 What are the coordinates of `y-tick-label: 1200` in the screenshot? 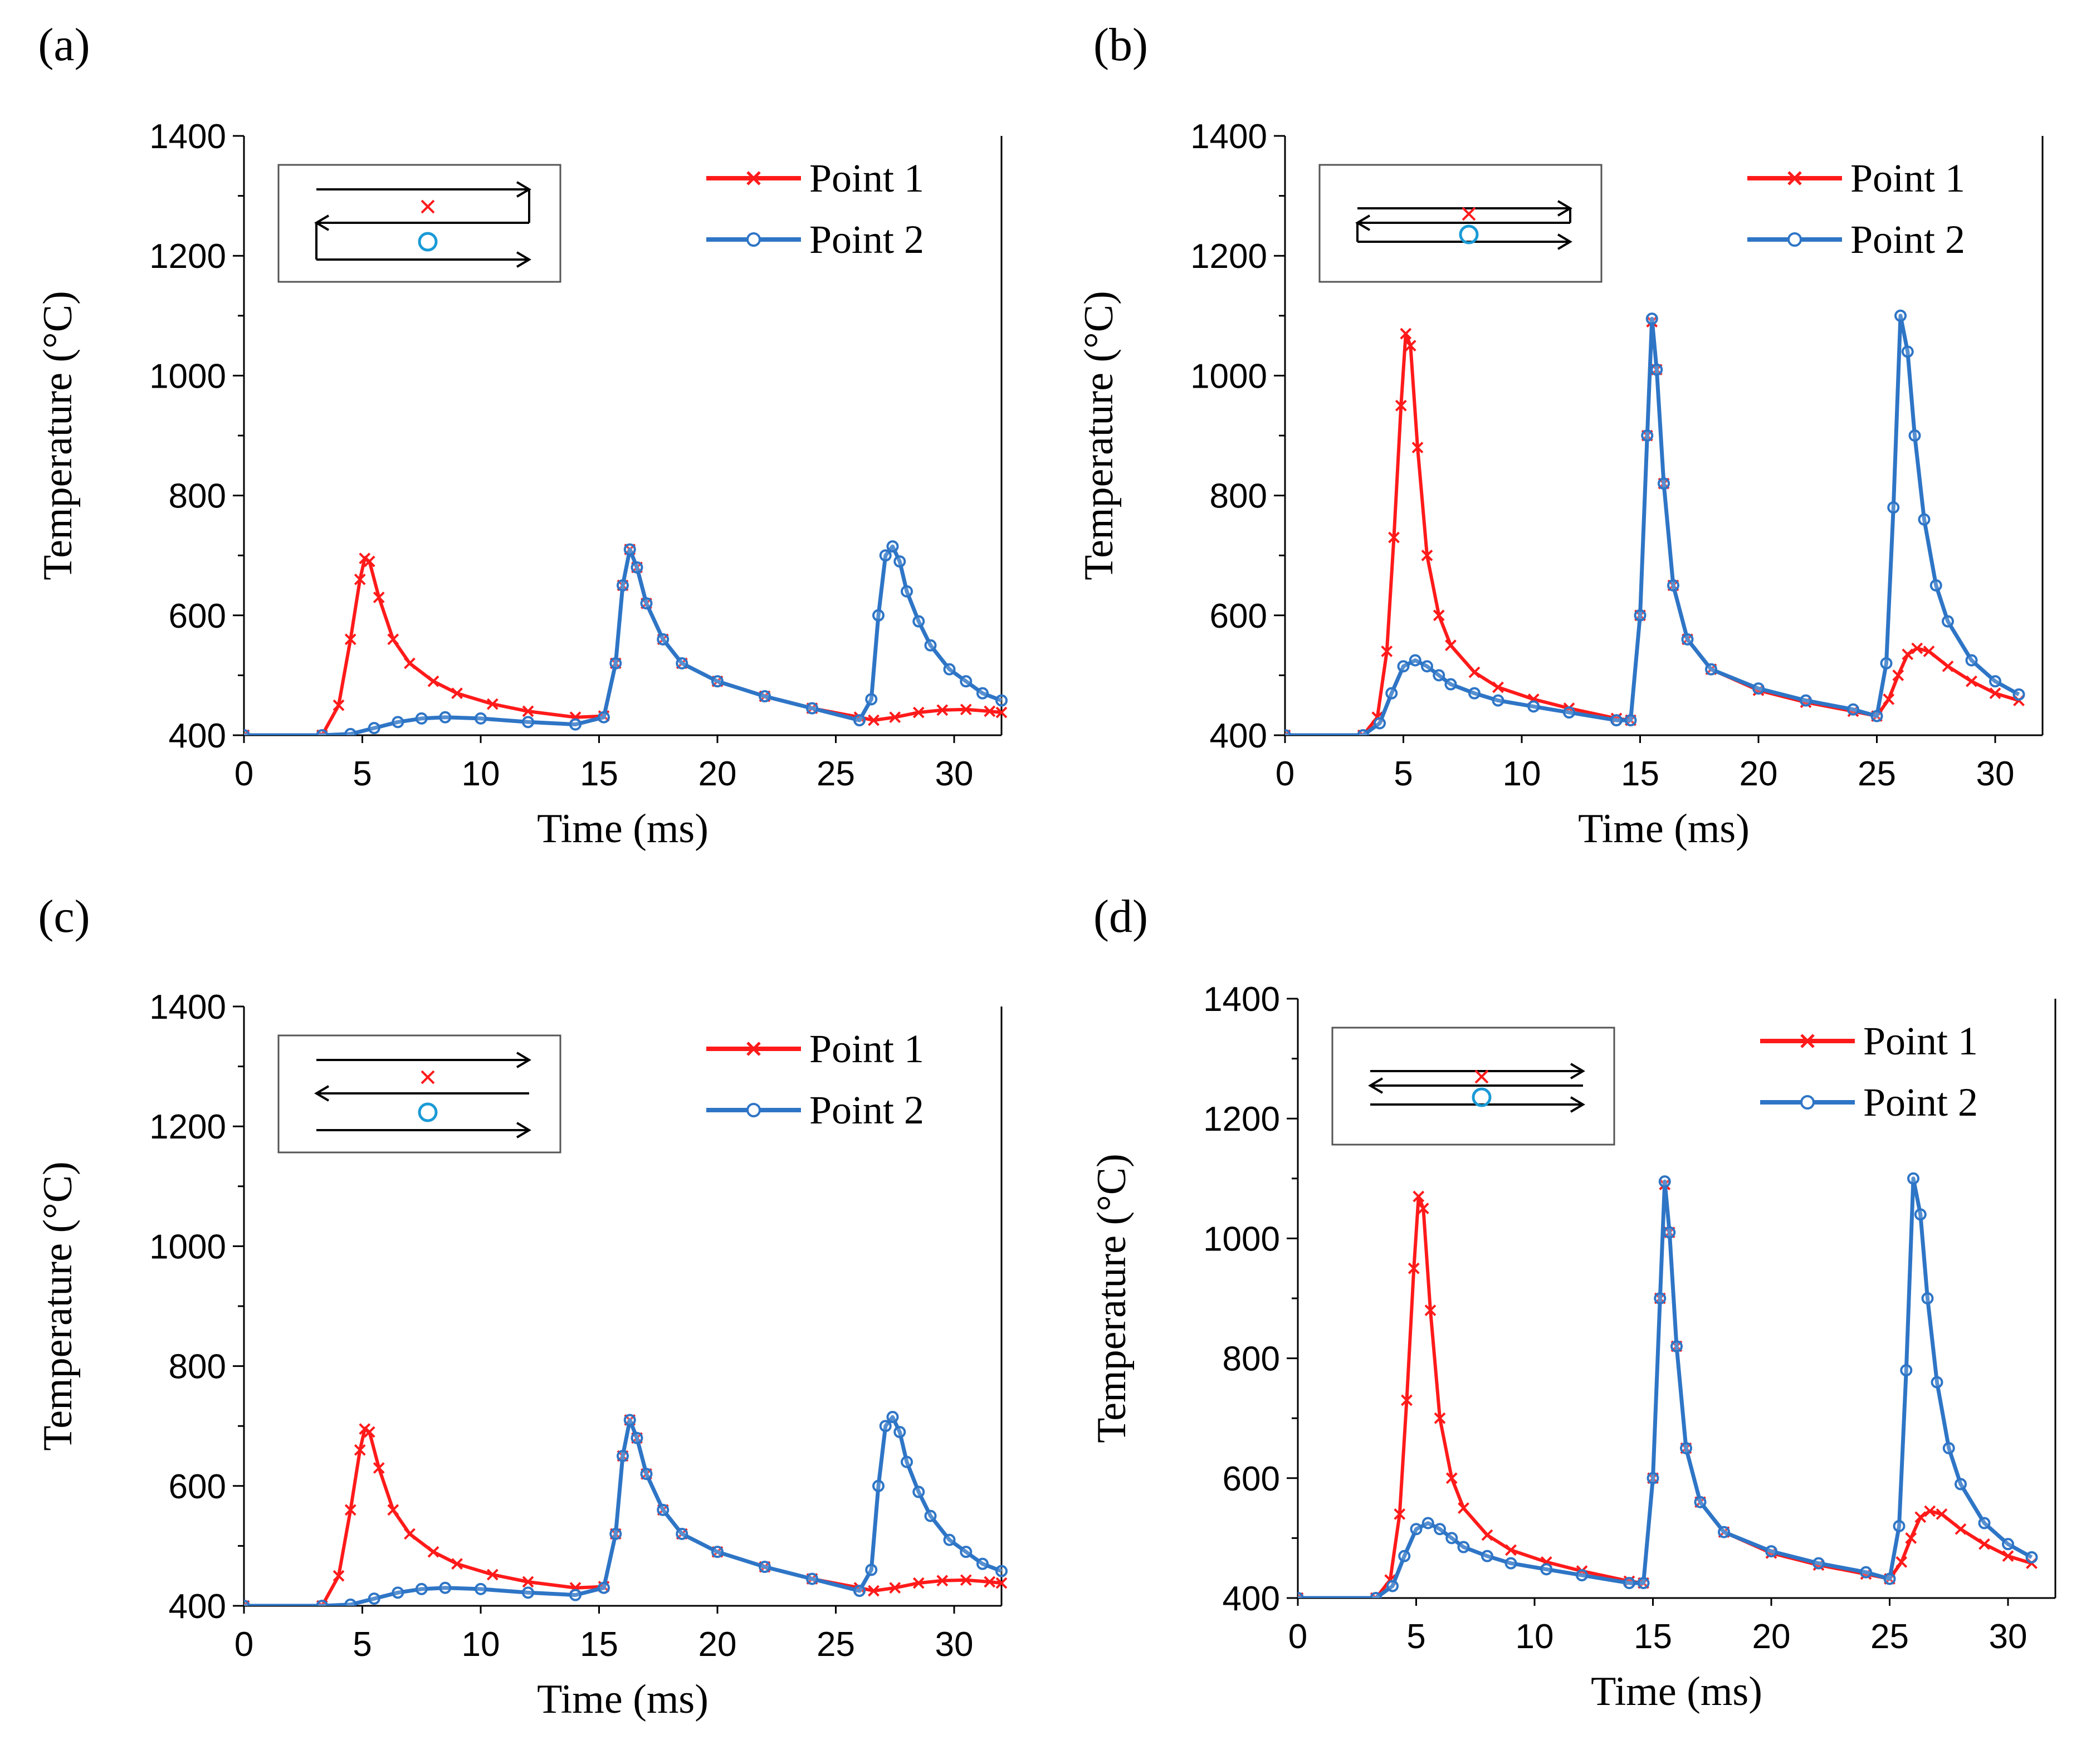 It's located at (1228, 256).